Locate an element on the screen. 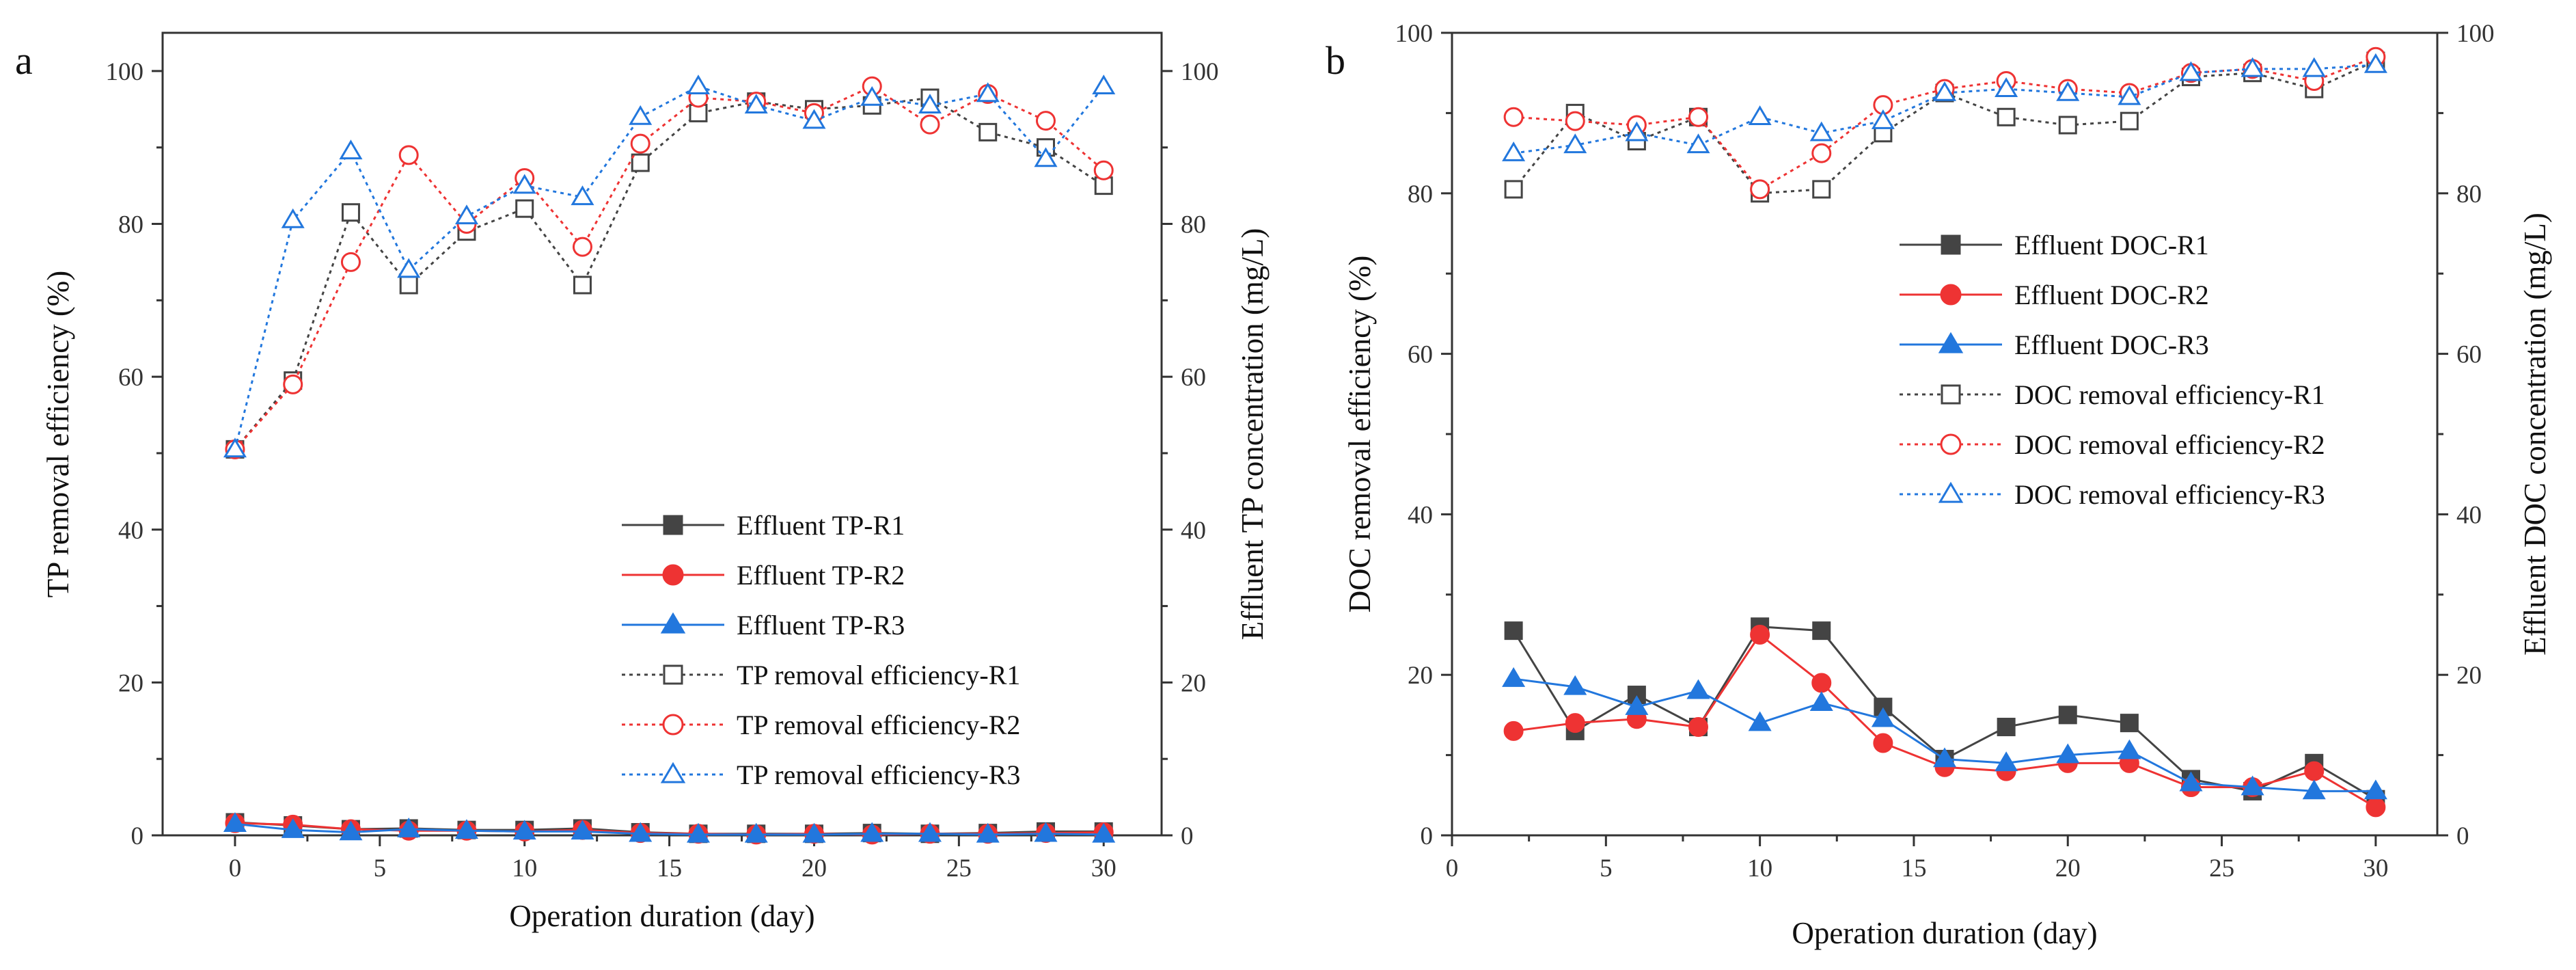 This screenshot has width=2576, height=970. y-left-tick-label: 80 is located at coordinates (130, 225).